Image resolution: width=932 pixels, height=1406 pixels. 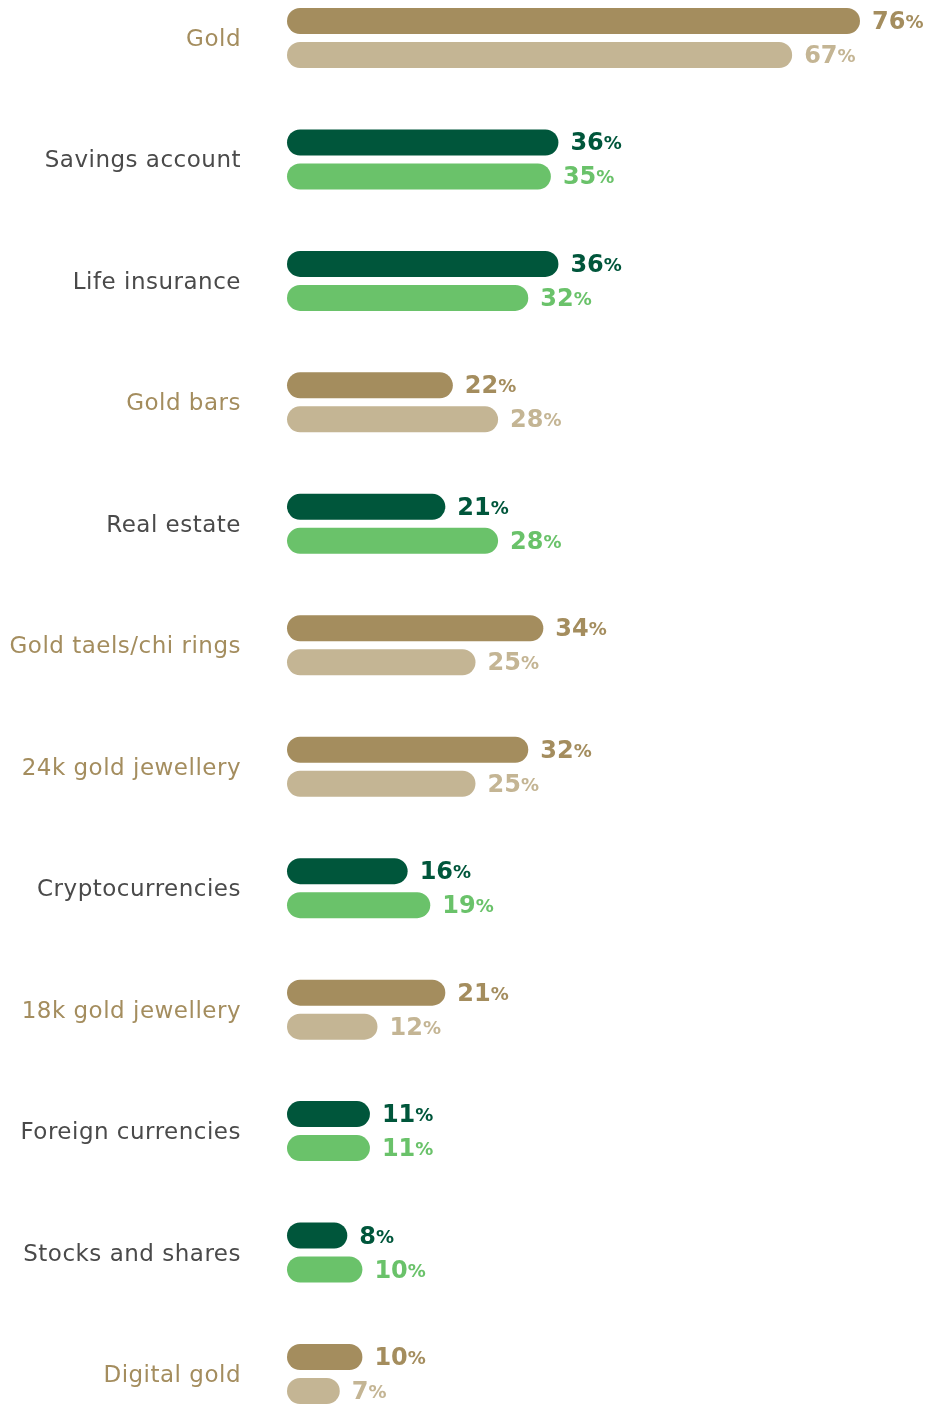 What do you see at coordinates (581, 628) in the screenshot?
I see `data-label: 34%` at bounding box center [581, 628].